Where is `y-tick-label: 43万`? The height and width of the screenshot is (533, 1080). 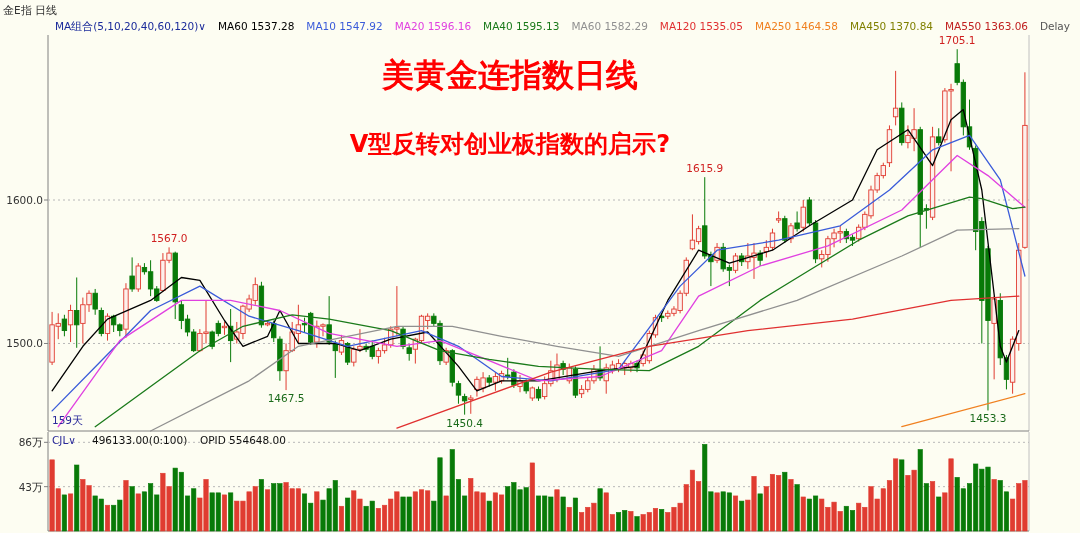 y-tick-label: 43万 is located at coordinates (30, 486).